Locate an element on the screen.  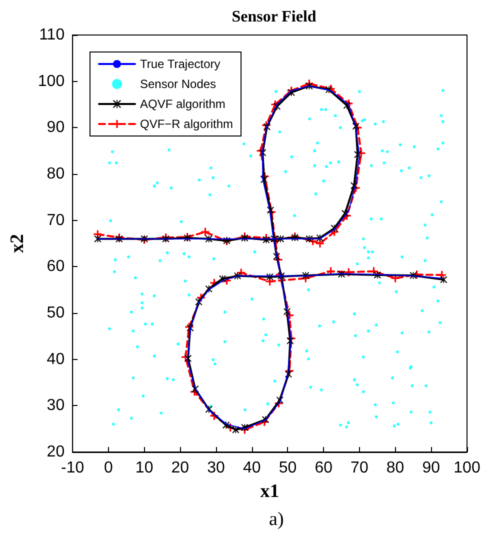
legend-label: Sensor Nodes is located at coordinates (178, 84).